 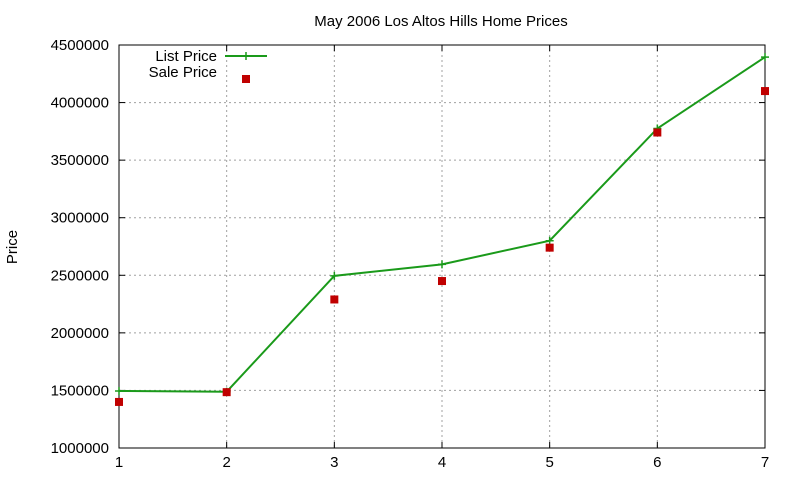 I want to click on y-tick-label: 1500000, so click(x=80, y=390).